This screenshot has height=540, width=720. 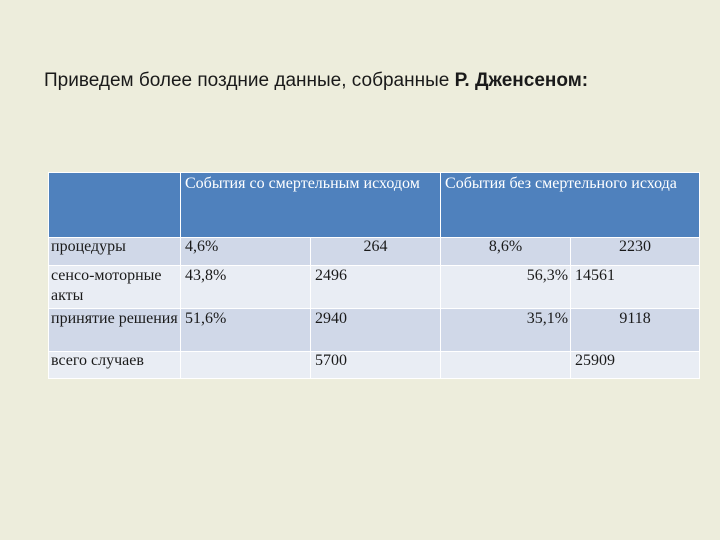 What do you see at coordinates (245, 287) in the screenshot?
I see `fatal-percent-cell: 43,8%` at bounding box center [245, 287].